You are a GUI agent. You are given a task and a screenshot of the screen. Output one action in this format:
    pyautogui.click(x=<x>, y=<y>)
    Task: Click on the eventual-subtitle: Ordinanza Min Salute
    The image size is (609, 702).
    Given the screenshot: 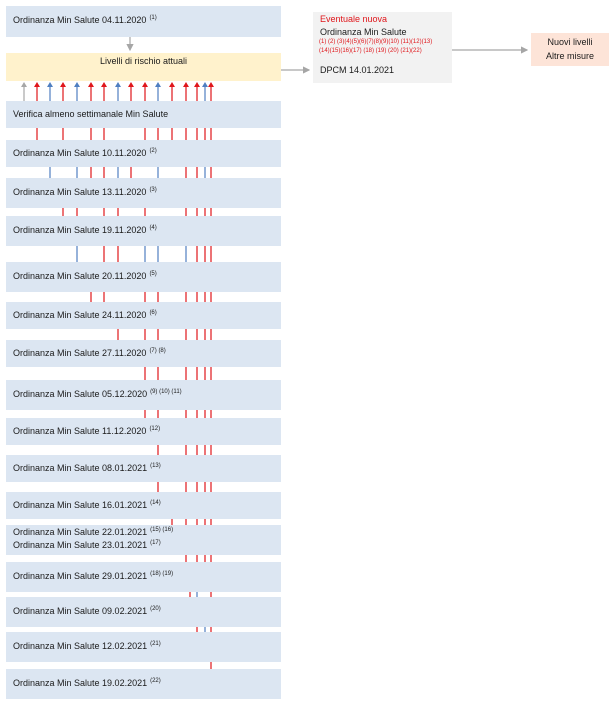 What is the action you would take?
    pyautogui.click(x=363, y=32)
    